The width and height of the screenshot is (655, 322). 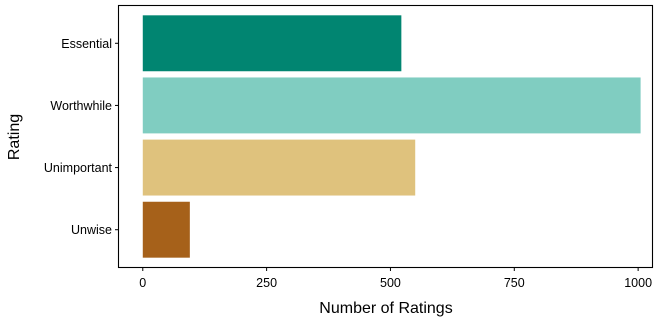 I want to click on y-axis-title: Rating, so click(x=14, y=137).